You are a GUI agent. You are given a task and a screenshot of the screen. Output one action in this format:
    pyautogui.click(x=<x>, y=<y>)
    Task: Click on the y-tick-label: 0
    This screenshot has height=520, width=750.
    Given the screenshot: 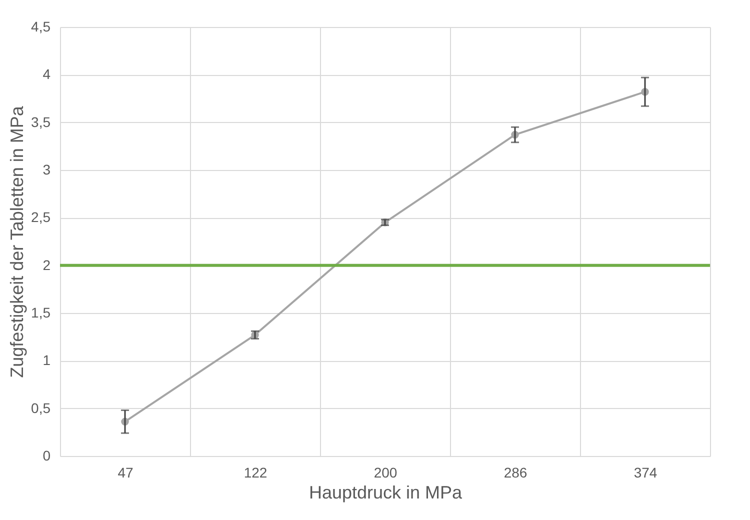 What is the action you would take?
    pyautogui.click(x=46, y=456)
    